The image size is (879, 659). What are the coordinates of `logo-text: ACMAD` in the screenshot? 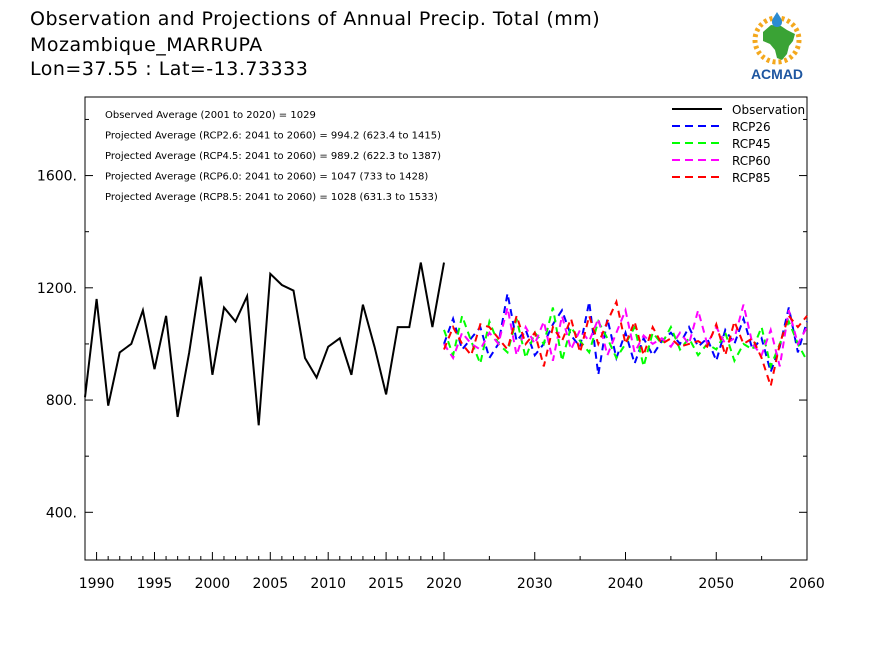 It's located at (777, 74).